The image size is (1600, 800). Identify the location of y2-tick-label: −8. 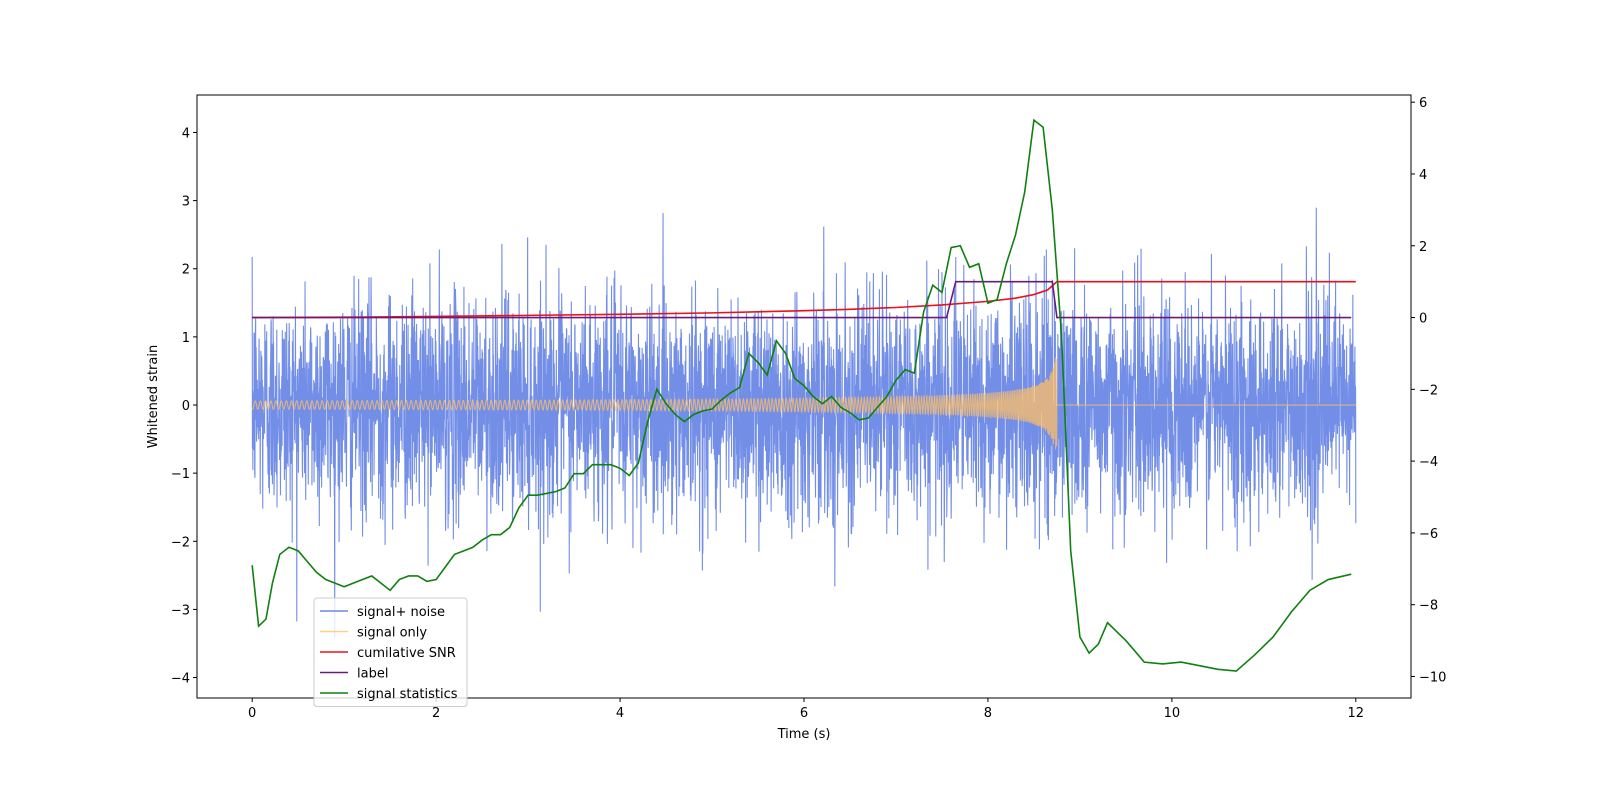
(1428, 606).